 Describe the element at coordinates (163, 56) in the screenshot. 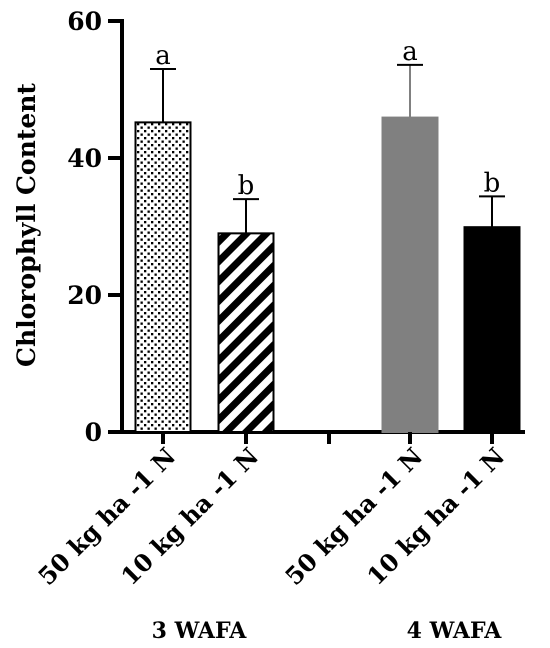

I see `significance-letter-1-1: a` at that location.